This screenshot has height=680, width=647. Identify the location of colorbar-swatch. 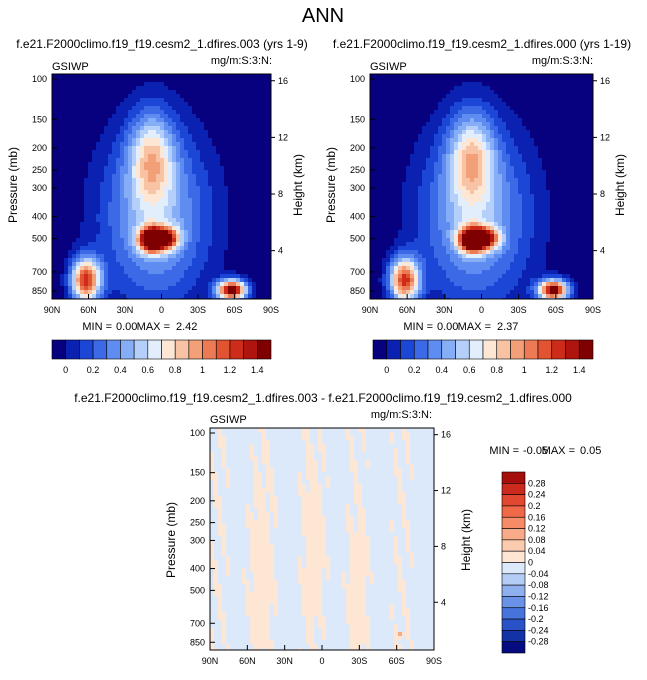
(182, 349).